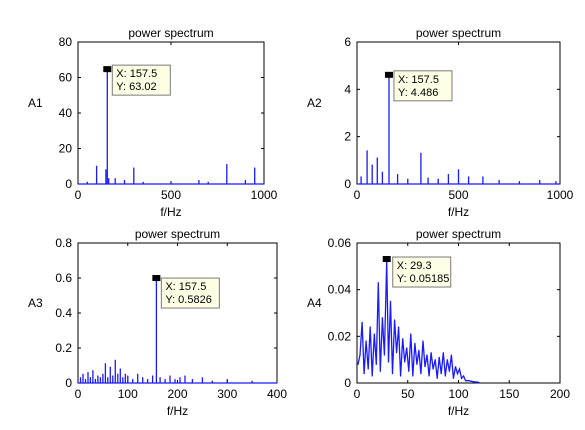  What do you see at coordinates (177, 234) in the screenshot?
I see `chart-title: power spectrum` at bounding box center [177, 234].